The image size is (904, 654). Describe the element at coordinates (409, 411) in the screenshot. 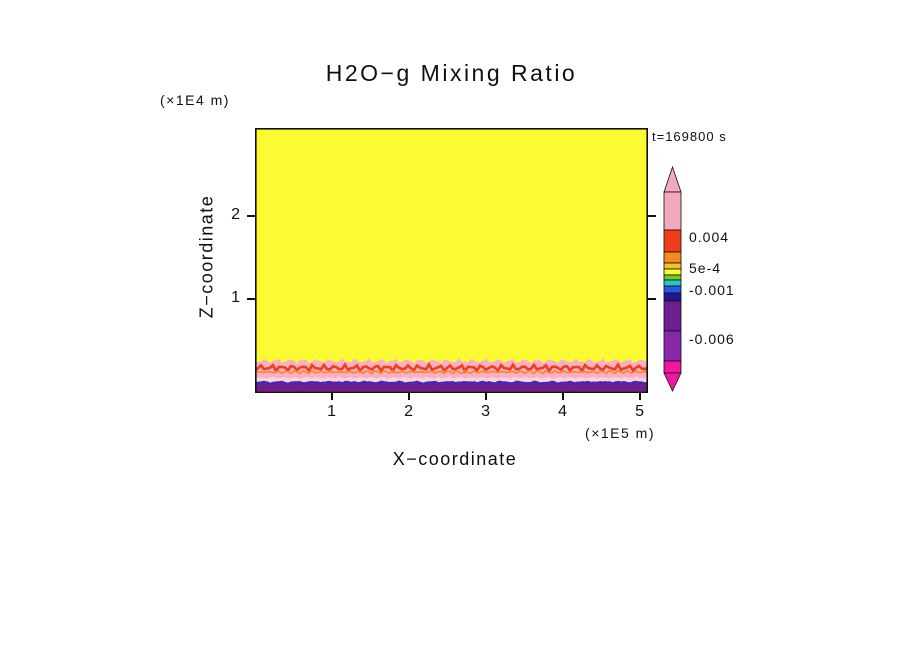

I see `x-tick-label: 2` at that location.